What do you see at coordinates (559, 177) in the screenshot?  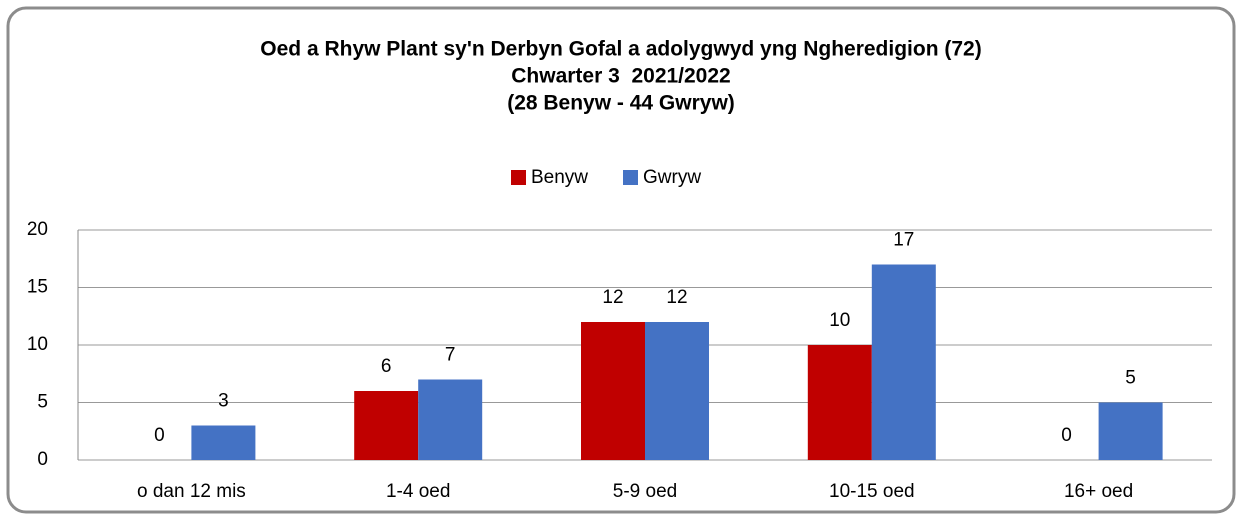 I see `legend-label: Benyw` at bounding box center [559, 177].